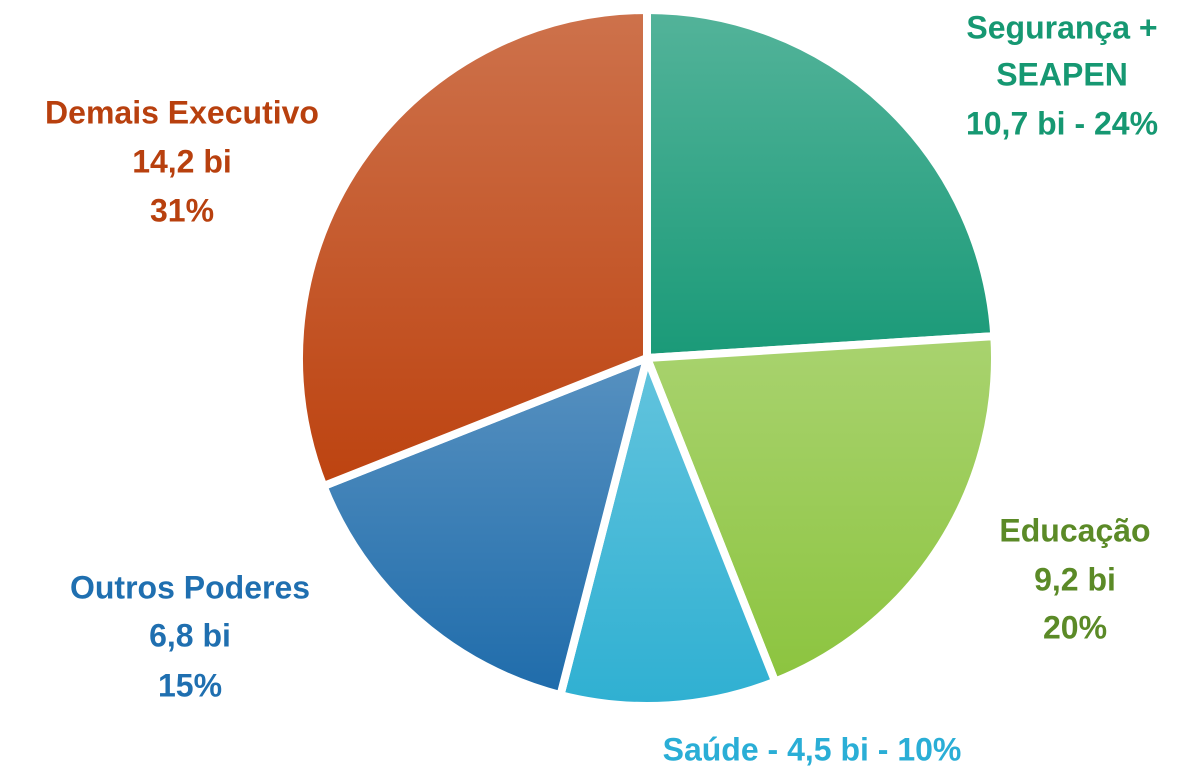 The height and width of the screenshot is (775, 1190). What do you see at coordinates (1075, 627) in the screenshot?
I see `slice-label: 20%` at bounding box center [1075, 627].